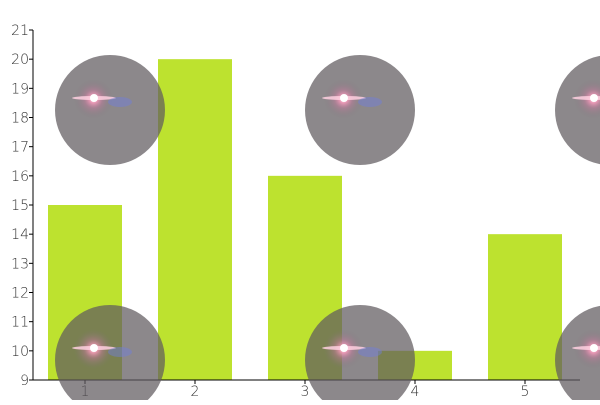  What do you see at coordinates (20, 89) in the screenshot?
I see `y-tick-label-19: 19` at bounding box center [20, 89].